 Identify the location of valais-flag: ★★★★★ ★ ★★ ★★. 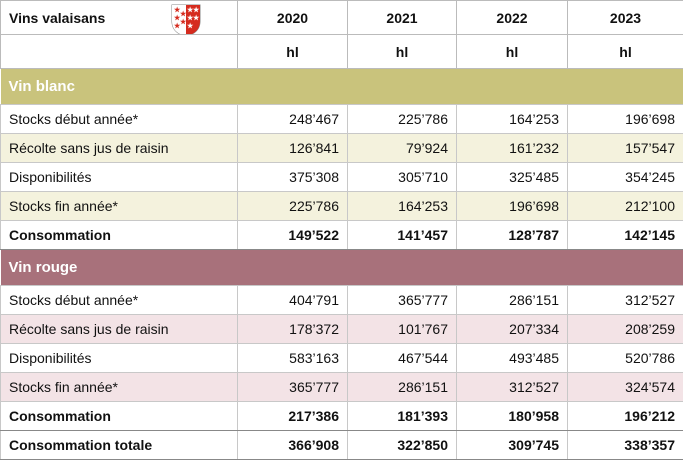
(186, 19).